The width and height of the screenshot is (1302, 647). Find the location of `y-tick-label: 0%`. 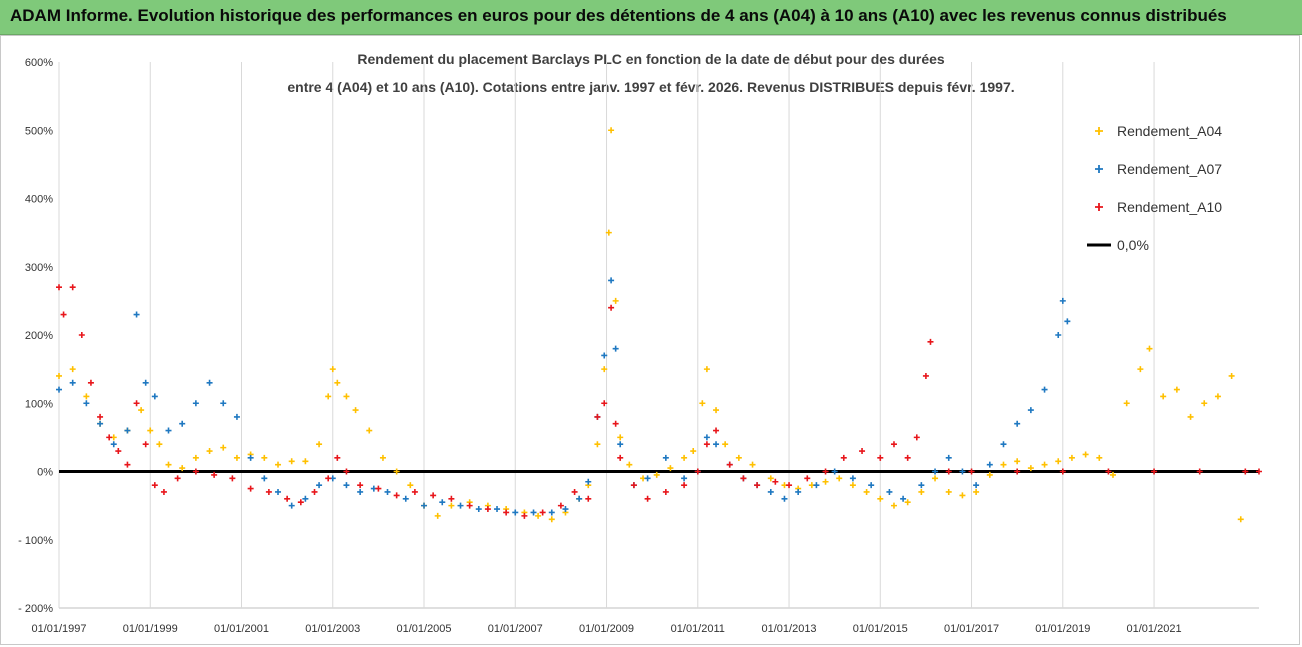

y-tick-label: 0% is located at coordinates (45, 473).